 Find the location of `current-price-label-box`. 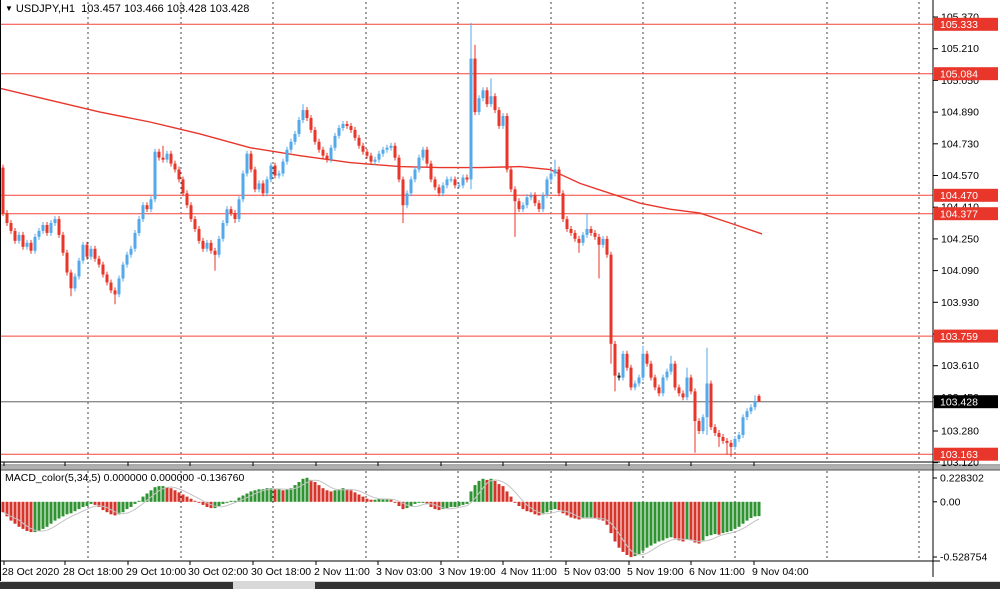

current-price-label-box is located at coordinates (966, 402).